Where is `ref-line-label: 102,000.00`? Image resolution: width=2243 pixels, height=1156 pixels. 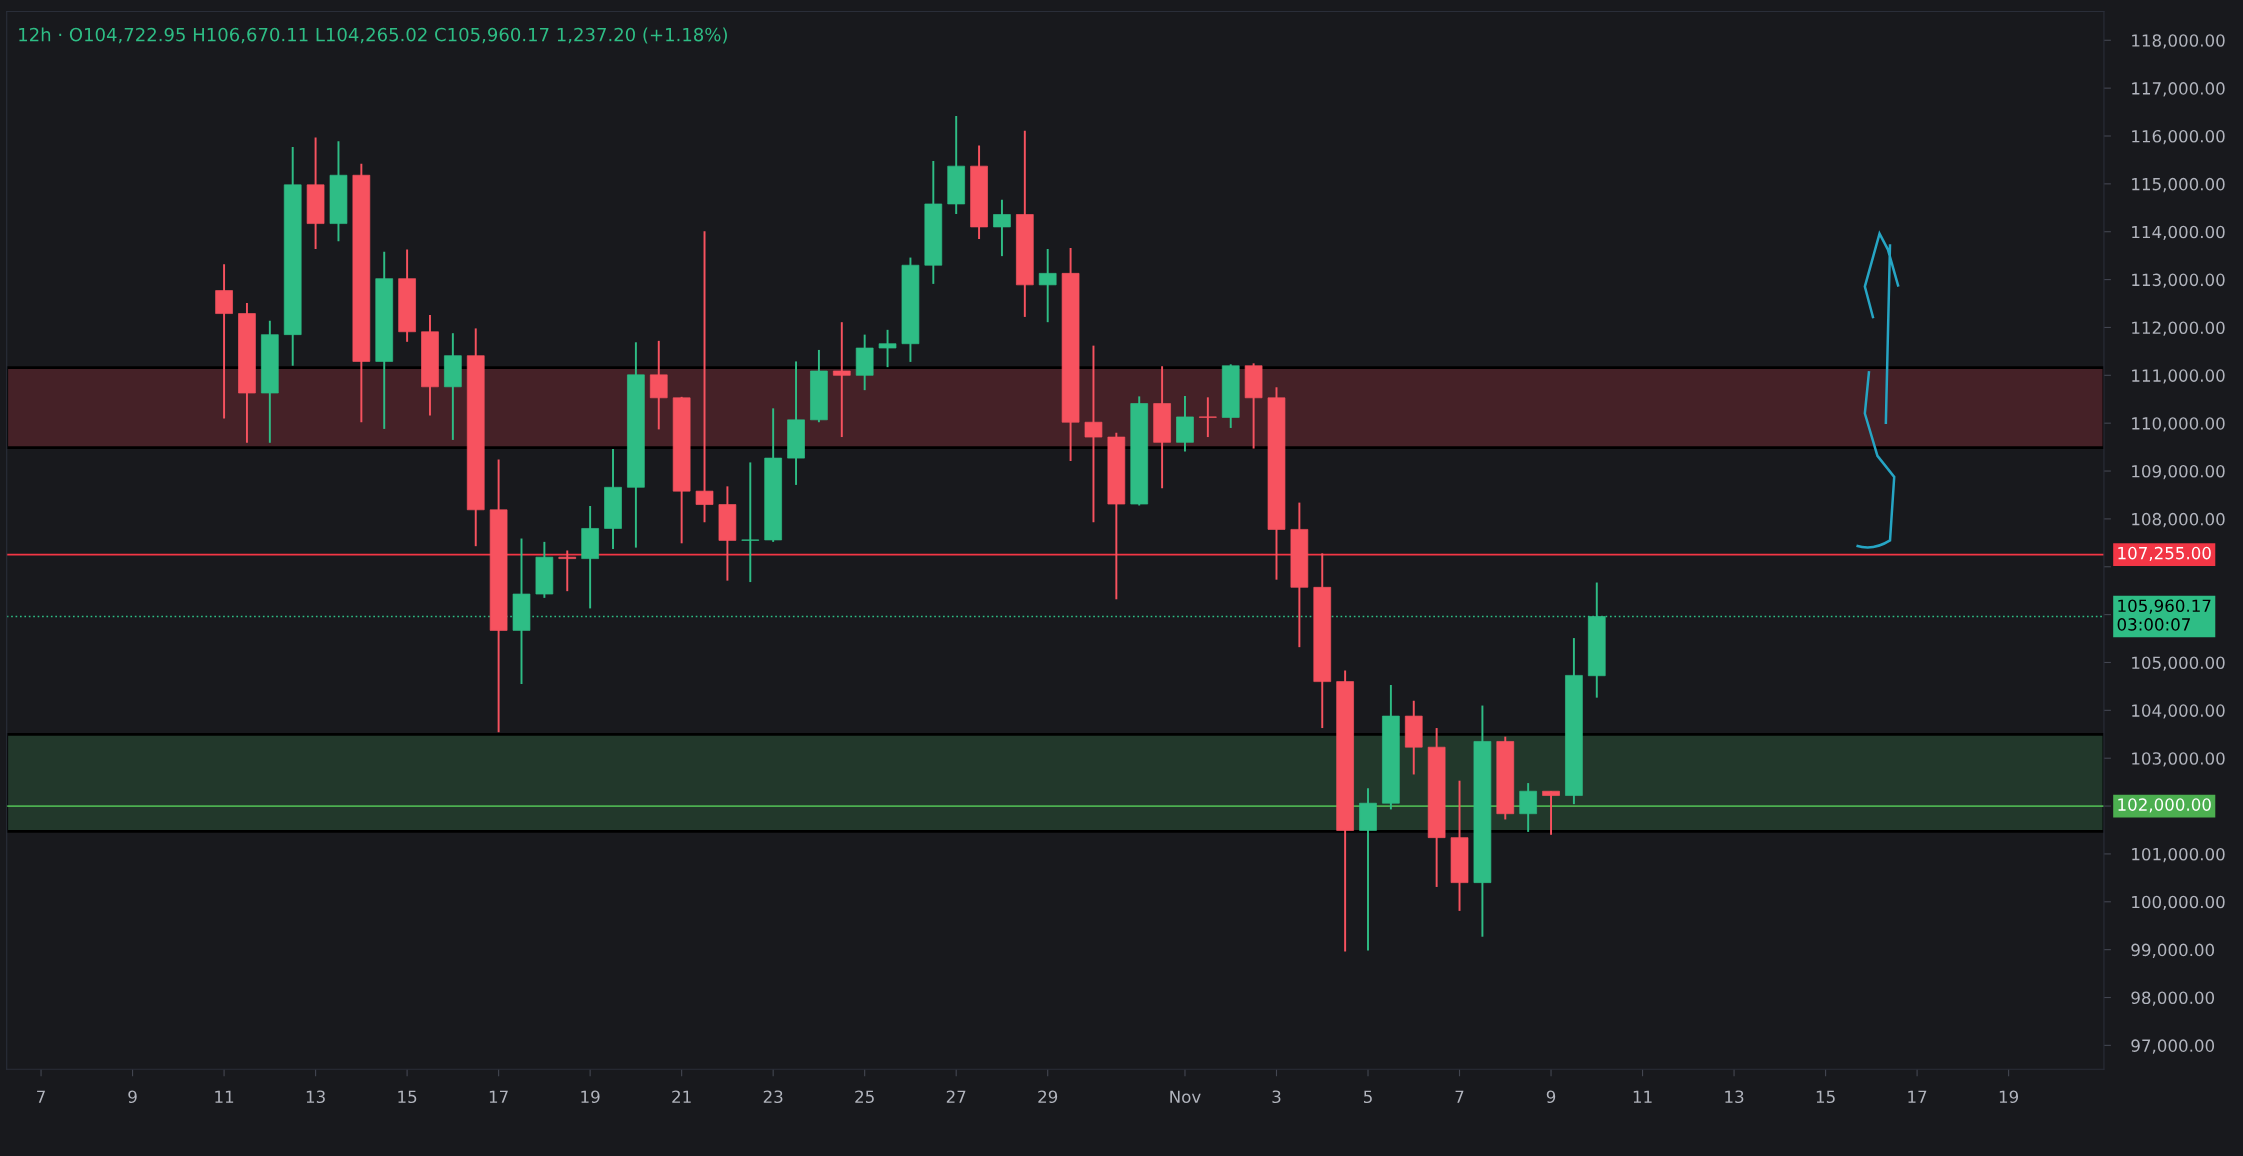 ref-line-label: 102,000.00 is located at coordinates (2164, 805).